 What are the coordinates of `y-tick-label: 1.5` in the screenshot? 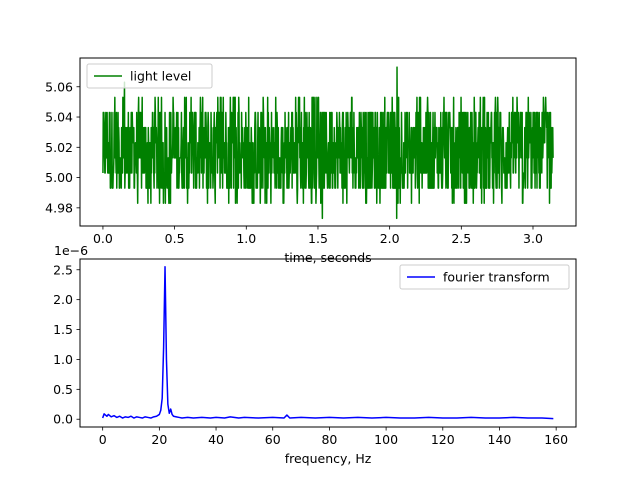 It's located at (63, 329).